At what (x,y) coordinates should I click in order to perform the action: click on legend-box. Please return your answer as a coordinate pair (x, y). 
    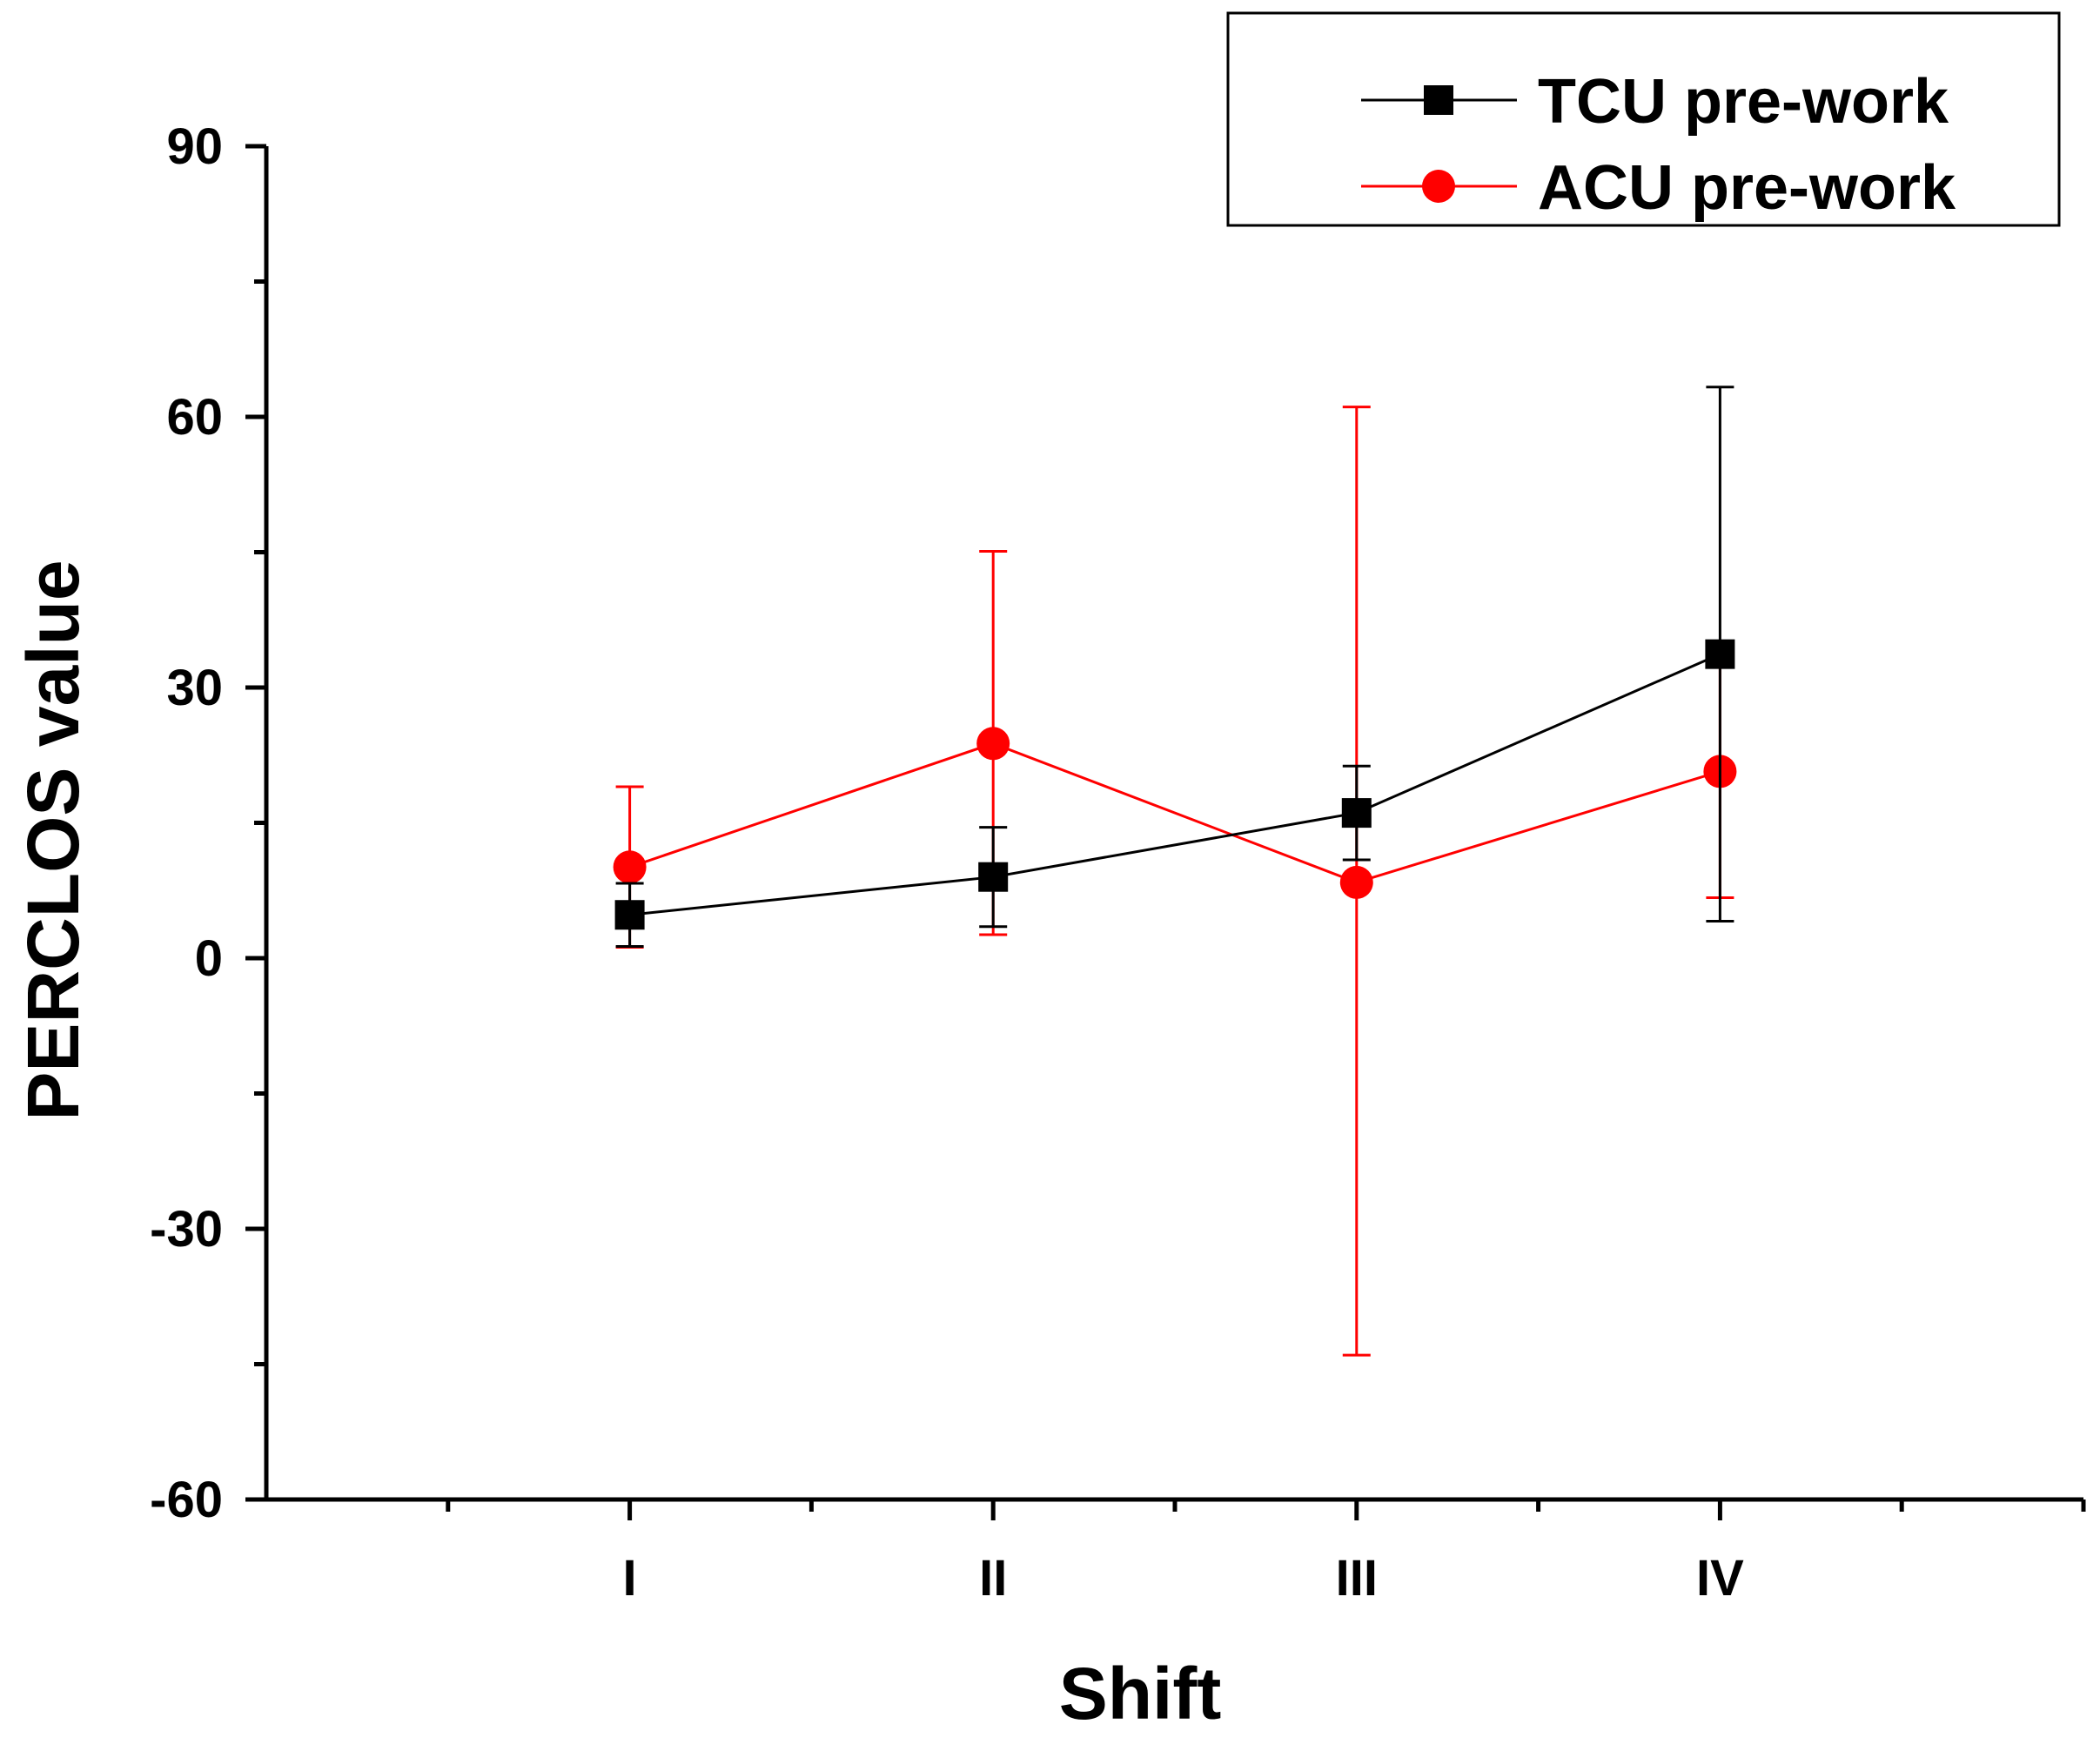
    Looking at the image, I should click on (1643, 119).